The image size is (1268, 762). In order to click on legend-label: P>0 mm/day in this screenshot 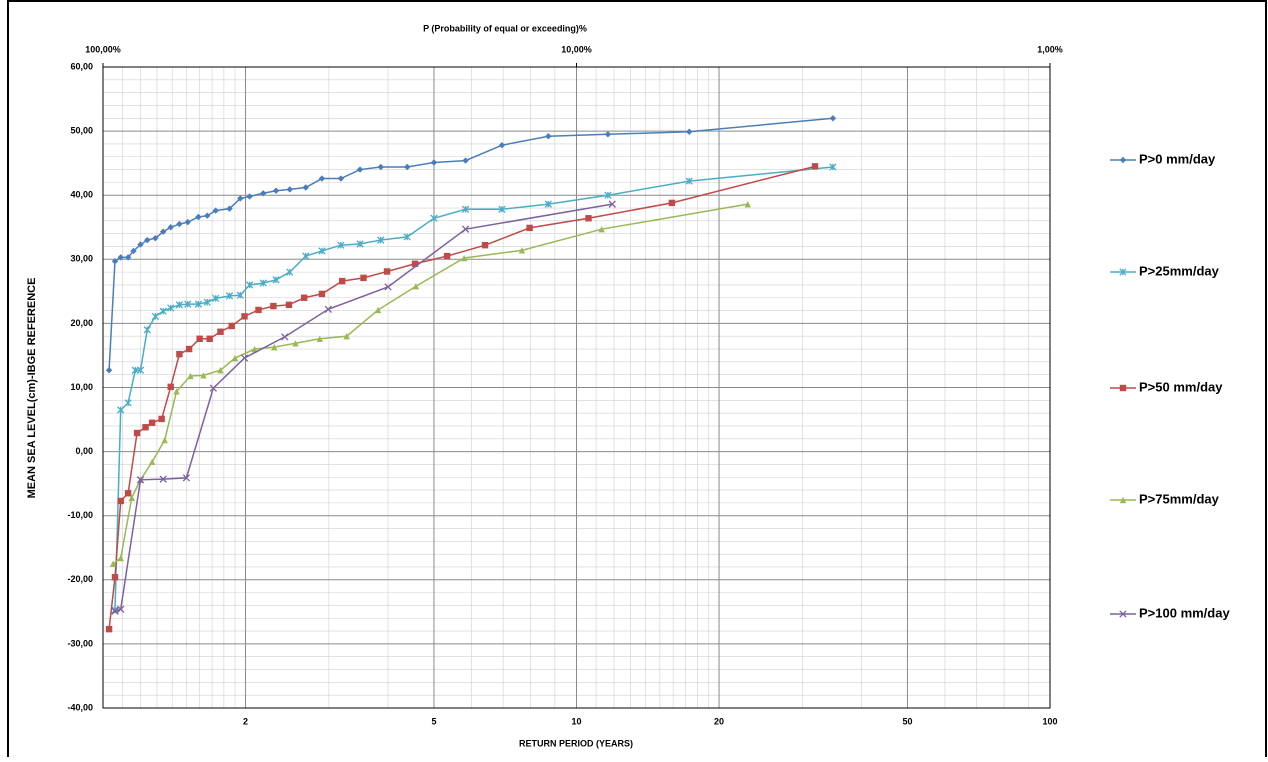, I will do `click(1177, 158)`.